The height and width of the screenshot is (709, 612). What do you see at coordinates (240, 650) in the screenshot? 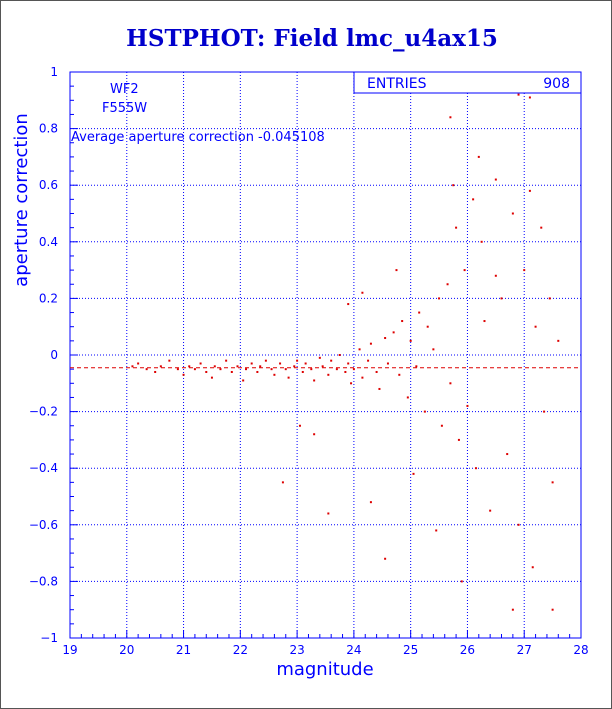
I see `x-tick-label: 22` at bounding box center [240, 650].